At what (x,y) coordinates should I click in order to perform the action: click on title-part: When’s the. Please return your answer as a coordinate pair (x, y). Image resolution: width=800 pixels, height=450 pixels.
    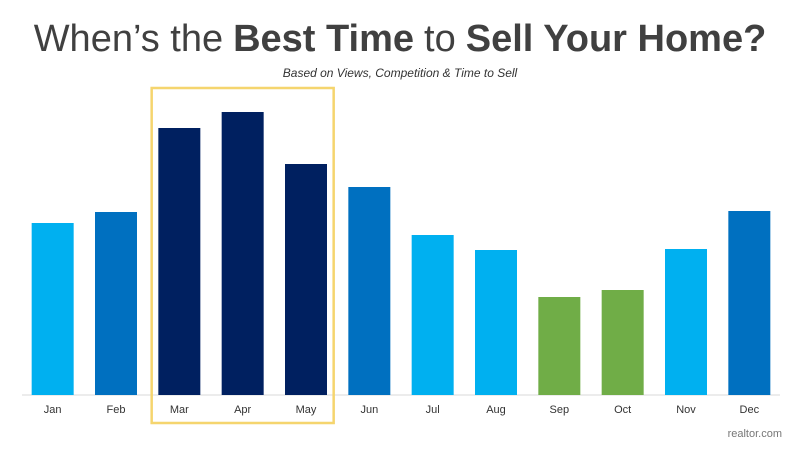
    Looking at the image, I should click on (128, 39).